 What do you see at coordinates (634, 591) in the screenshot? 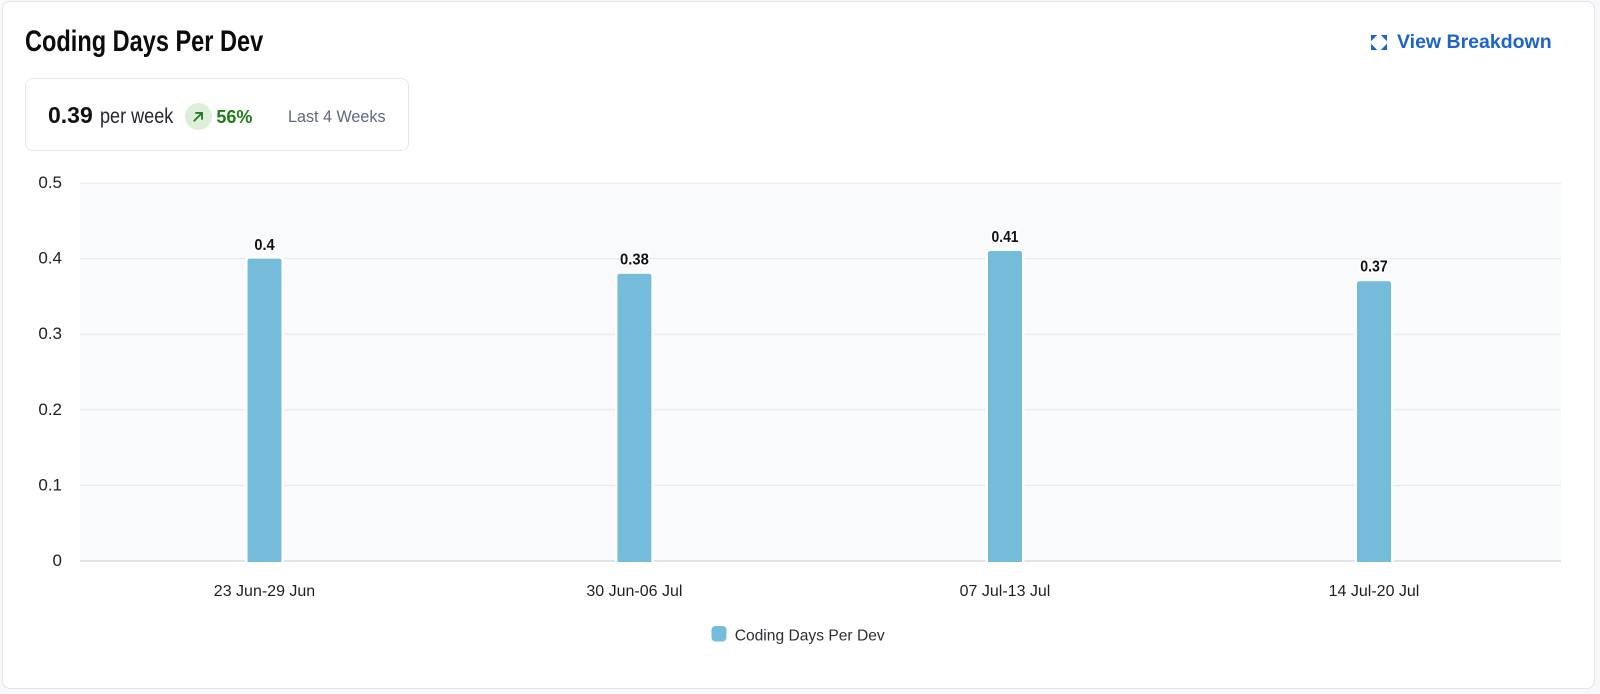
I see `svg-text: 30 Jun-06 Jul` at bounding box center [634, 591].